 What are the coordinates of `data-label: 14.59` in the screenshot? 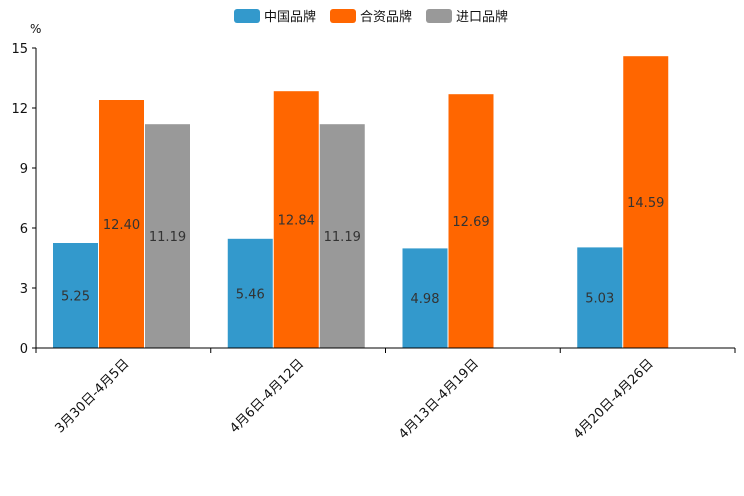 It's located at (645, 203).